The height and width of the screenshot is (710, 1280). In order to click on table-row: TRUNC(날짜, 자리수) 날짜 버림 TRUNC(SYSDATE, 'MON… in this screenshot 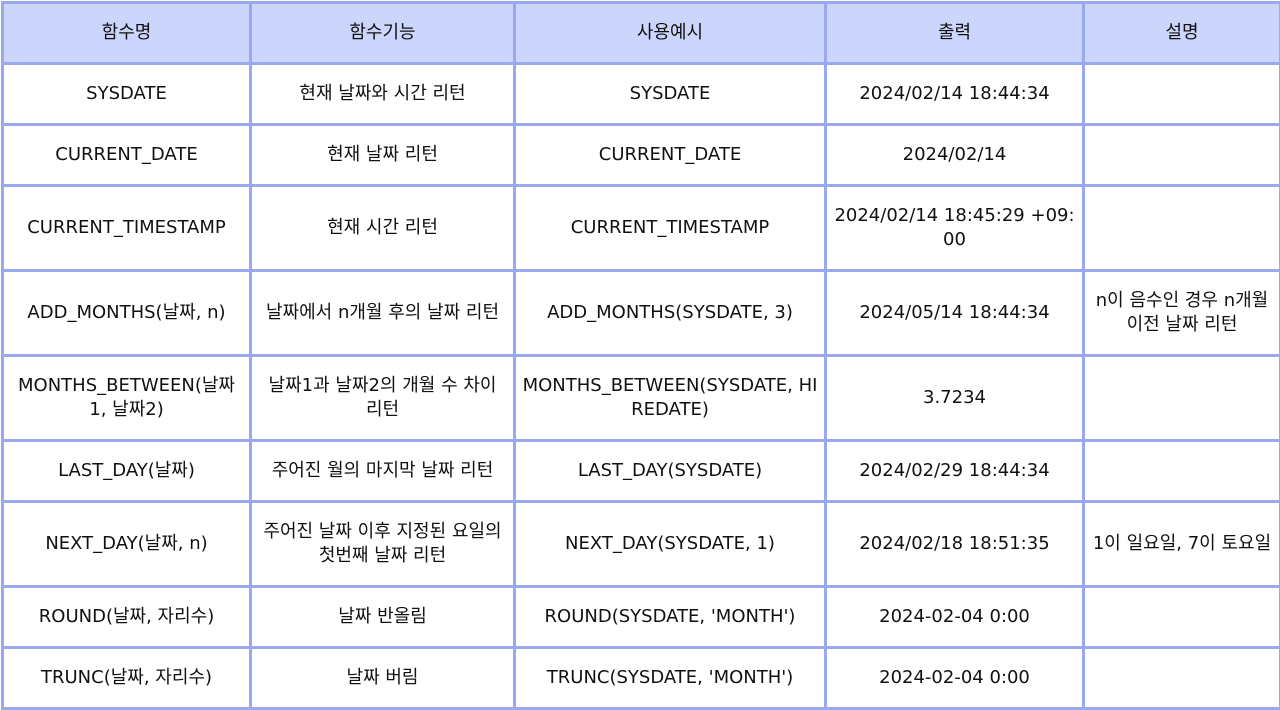, I will do `click(640, 678)`.